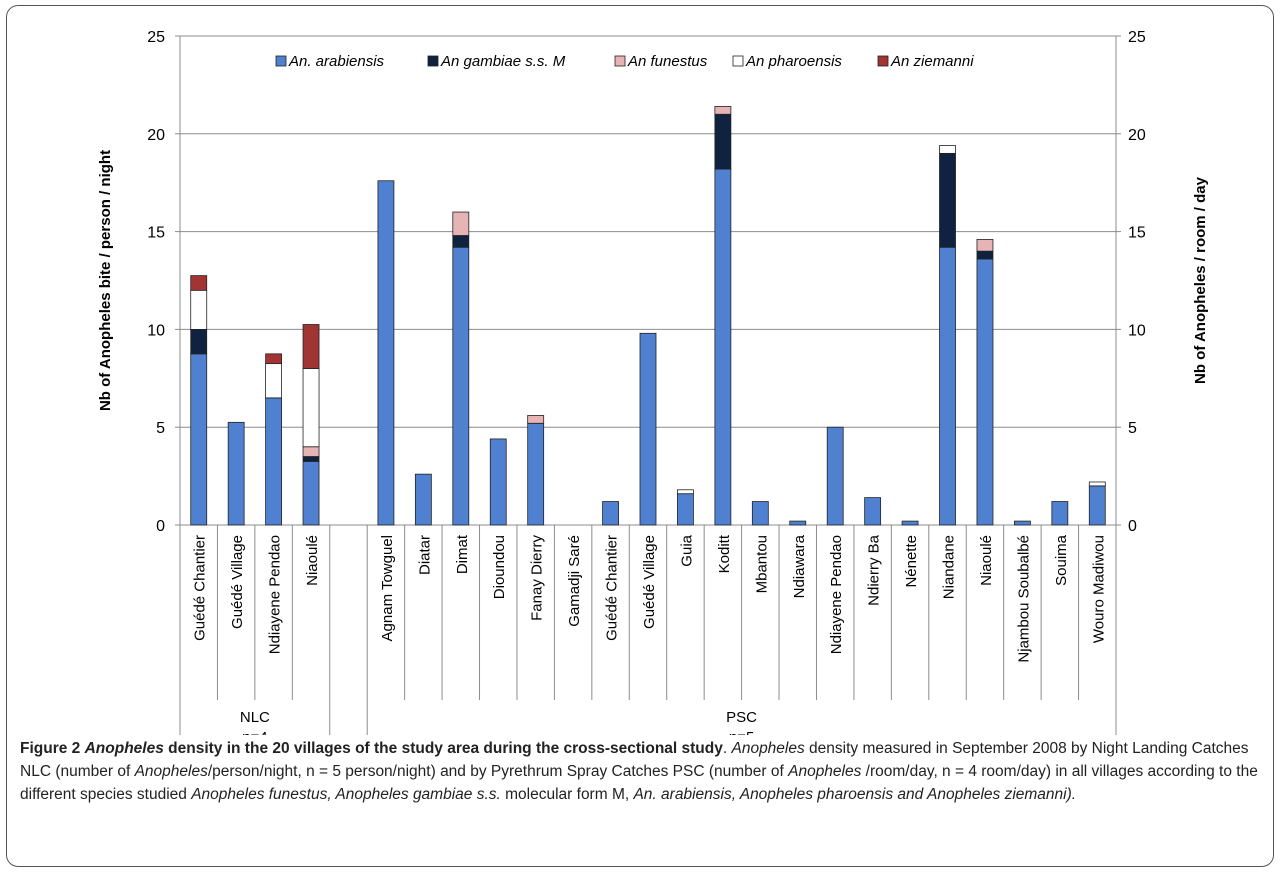 The width and height of the screenshot is (1282, 872). What do you see at coordinates (741, 732) in the screenshot?
I see `group-sample-size: n=5` at bounding box center [741, 732].